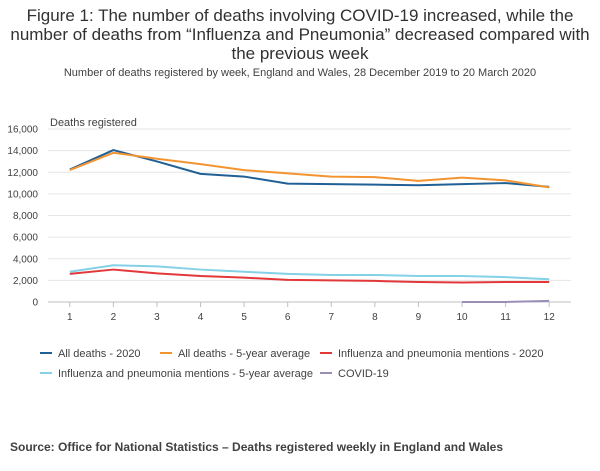 This screenshot has height=471, width=600. What do you see at coordinates (505, 317) in the screenshot?
I see `x-tick-label: 11` at bounding box center [505, 317].